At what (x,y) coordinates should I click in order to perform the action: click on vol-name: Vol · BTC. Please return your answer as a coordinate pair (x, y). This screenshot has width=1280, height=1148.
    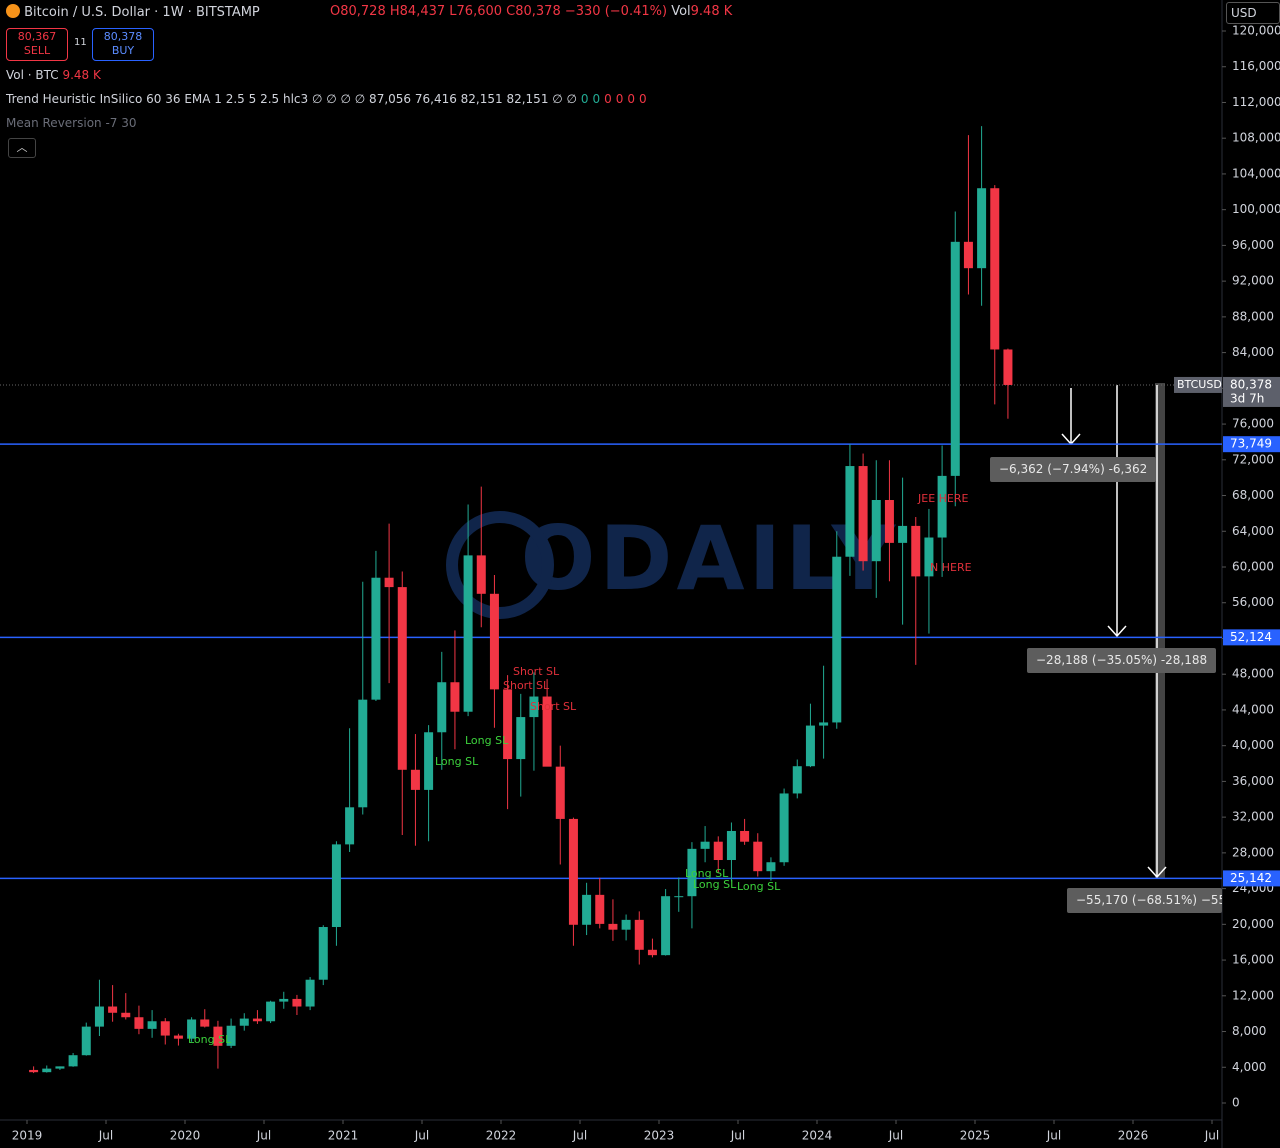
    Looking at the image, I should click on (32, 75).